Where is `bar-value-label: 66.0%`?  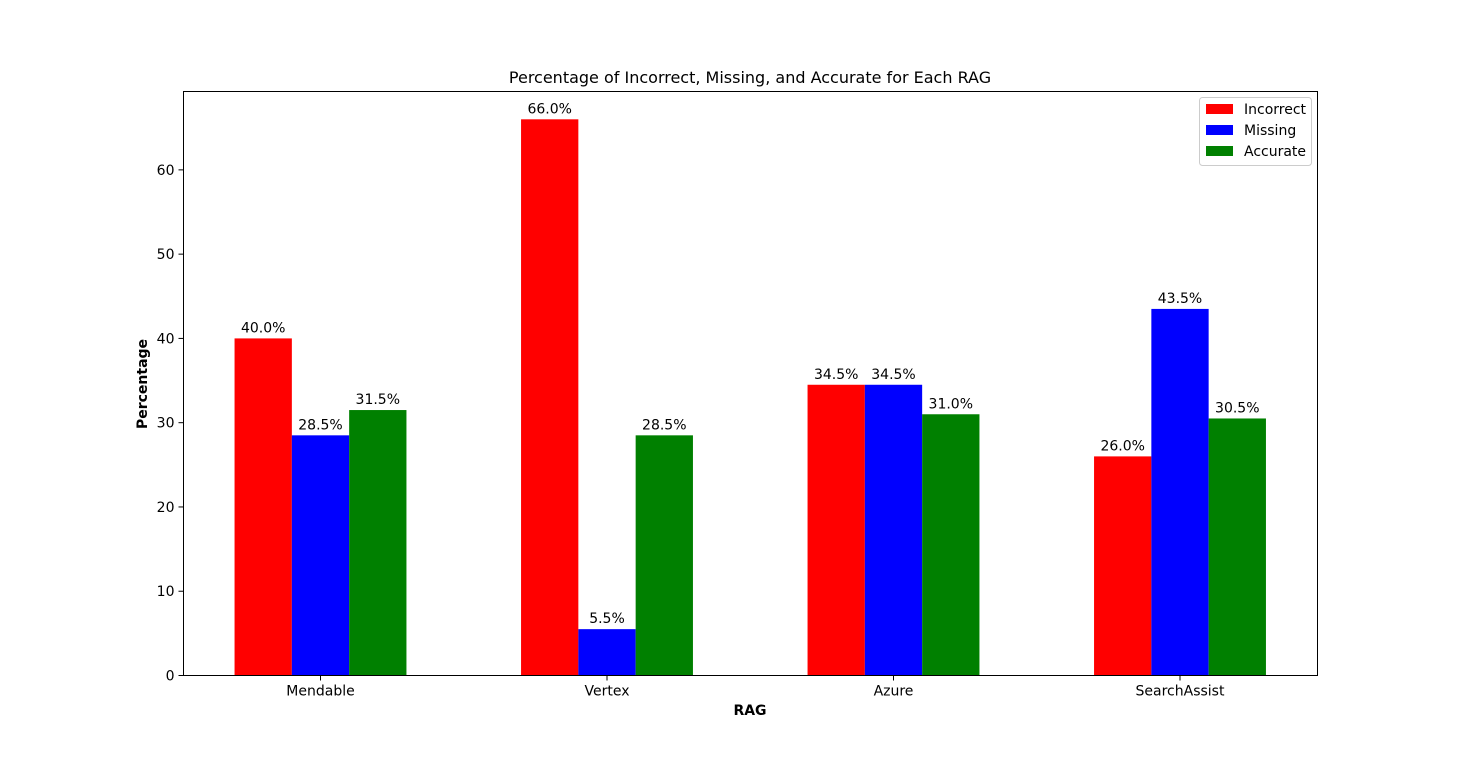 bar-value-label: 66.0% is located at coordinates (549, 109).